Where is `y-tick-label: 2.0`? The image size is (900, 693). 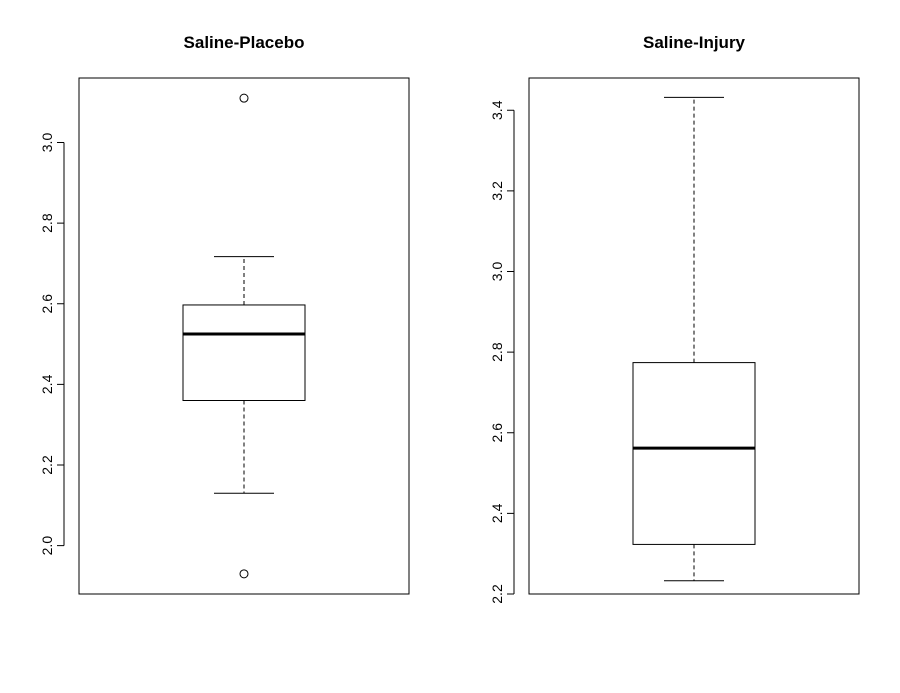 y-tick-label: 2.0 is located at coordinates (47, 546).